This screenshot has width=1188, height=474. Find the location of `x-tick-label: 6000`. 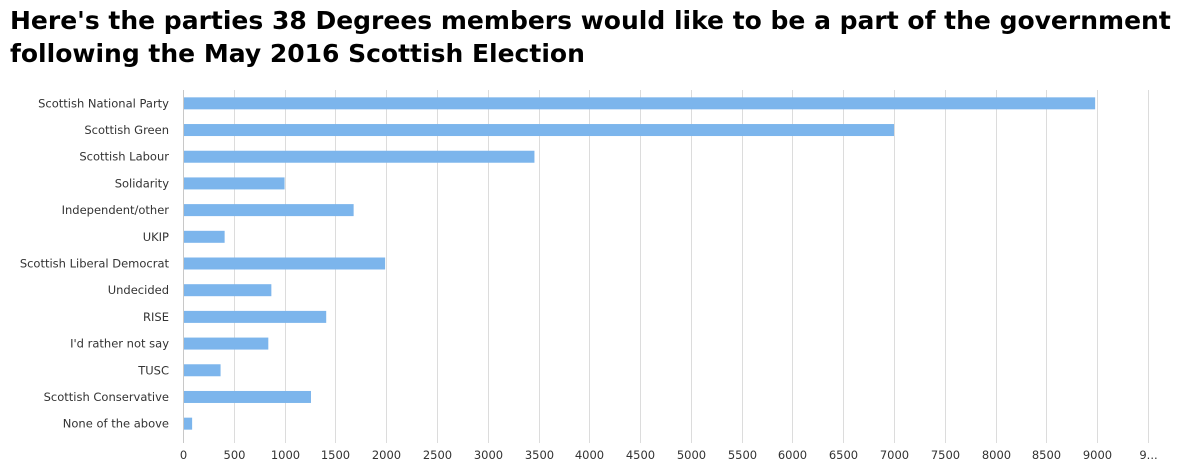

x-tick-label: 6000 is located at coordinates (792, 455).